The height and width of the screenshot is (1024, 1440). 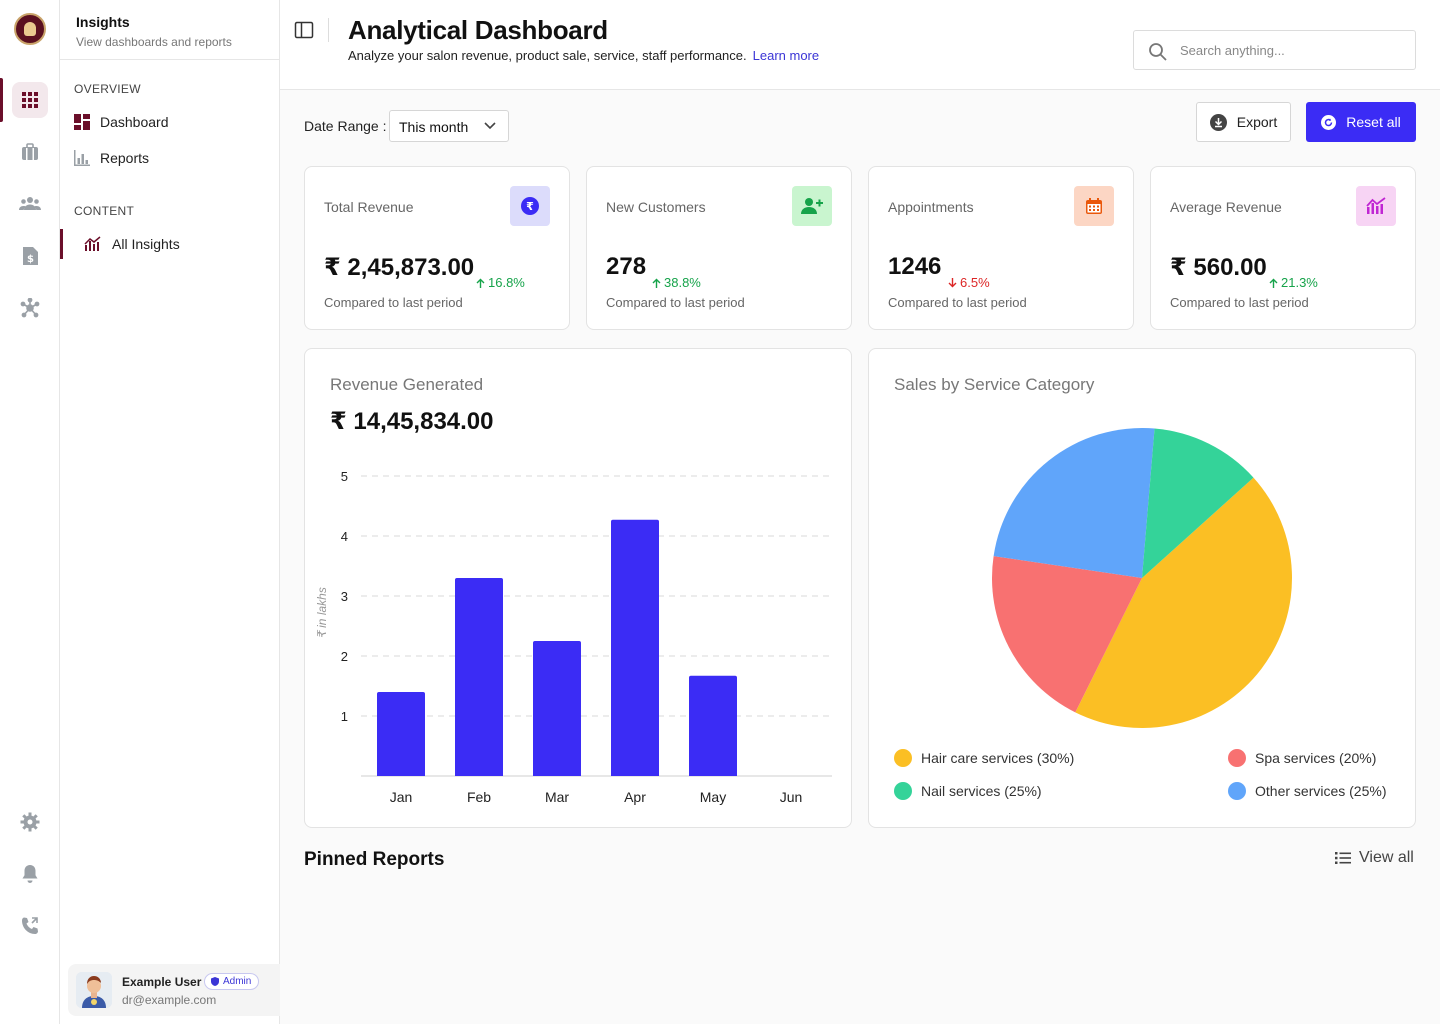 What do you see at coordinates (374, 859) in the screenshot?
I see `pinned-reports-title: Pinned Reports` at bounding box center [374, 859].